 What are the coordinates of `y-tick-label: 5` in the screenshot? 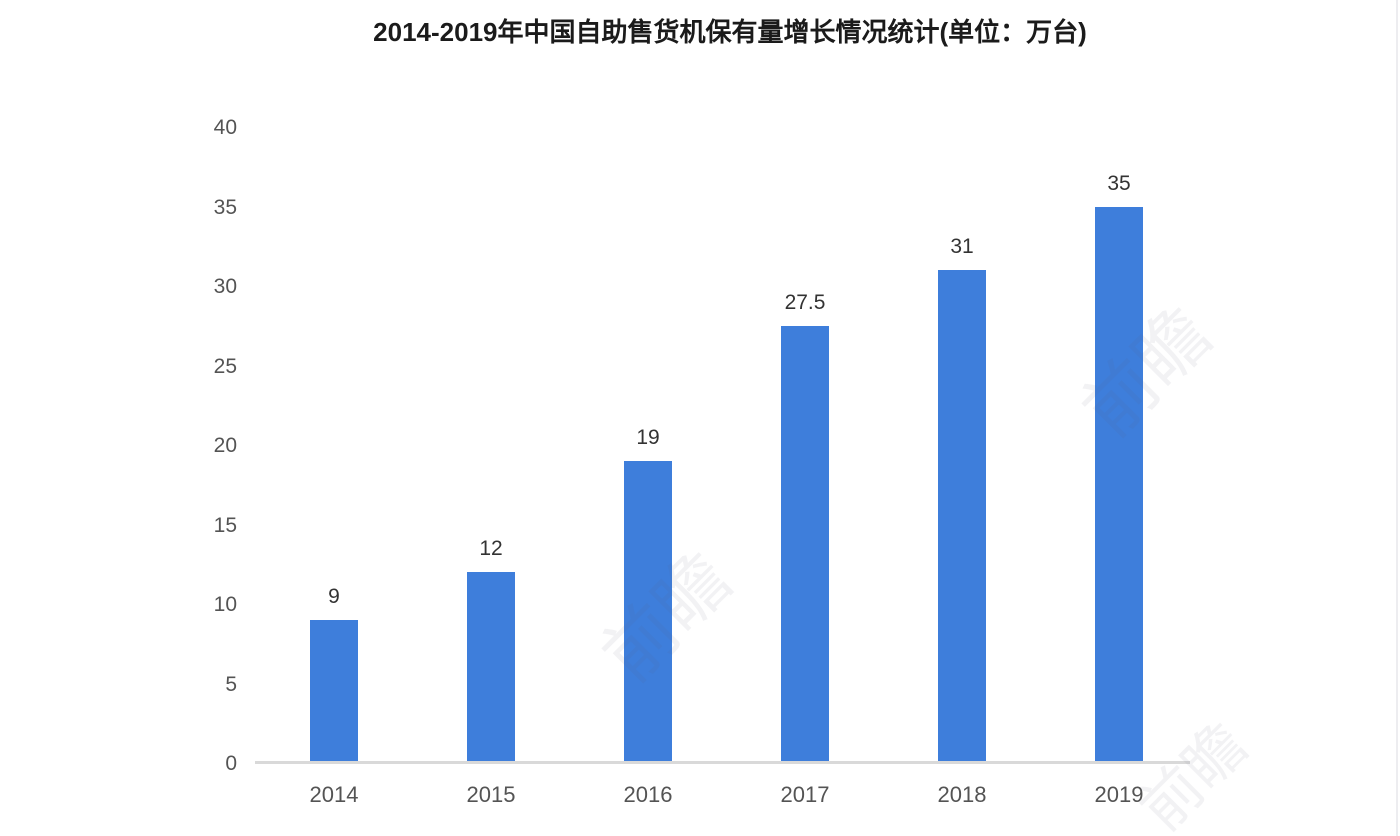 It's located at (231, 684).